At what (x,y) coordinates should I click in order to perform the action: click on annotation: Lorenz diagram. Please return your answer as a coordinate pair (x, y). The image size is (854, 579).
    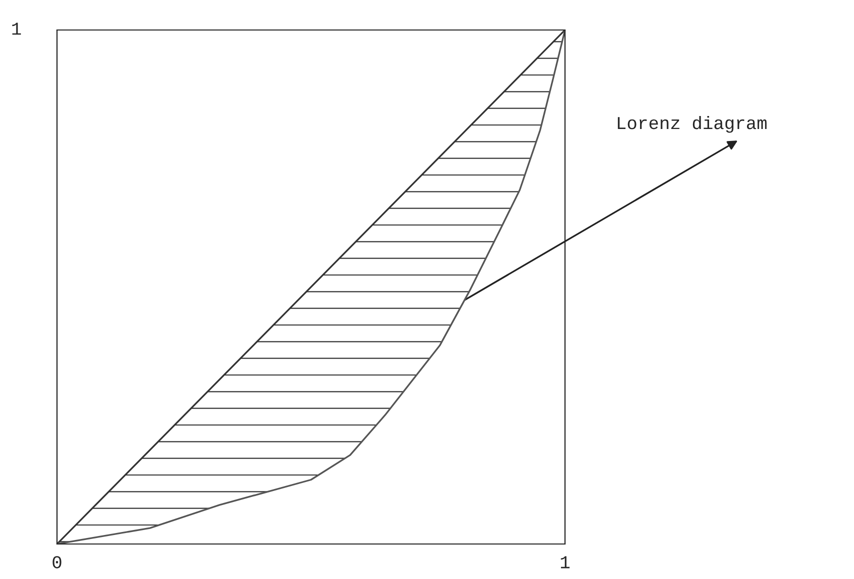
    Looking at the image, I should click on (692, 124).